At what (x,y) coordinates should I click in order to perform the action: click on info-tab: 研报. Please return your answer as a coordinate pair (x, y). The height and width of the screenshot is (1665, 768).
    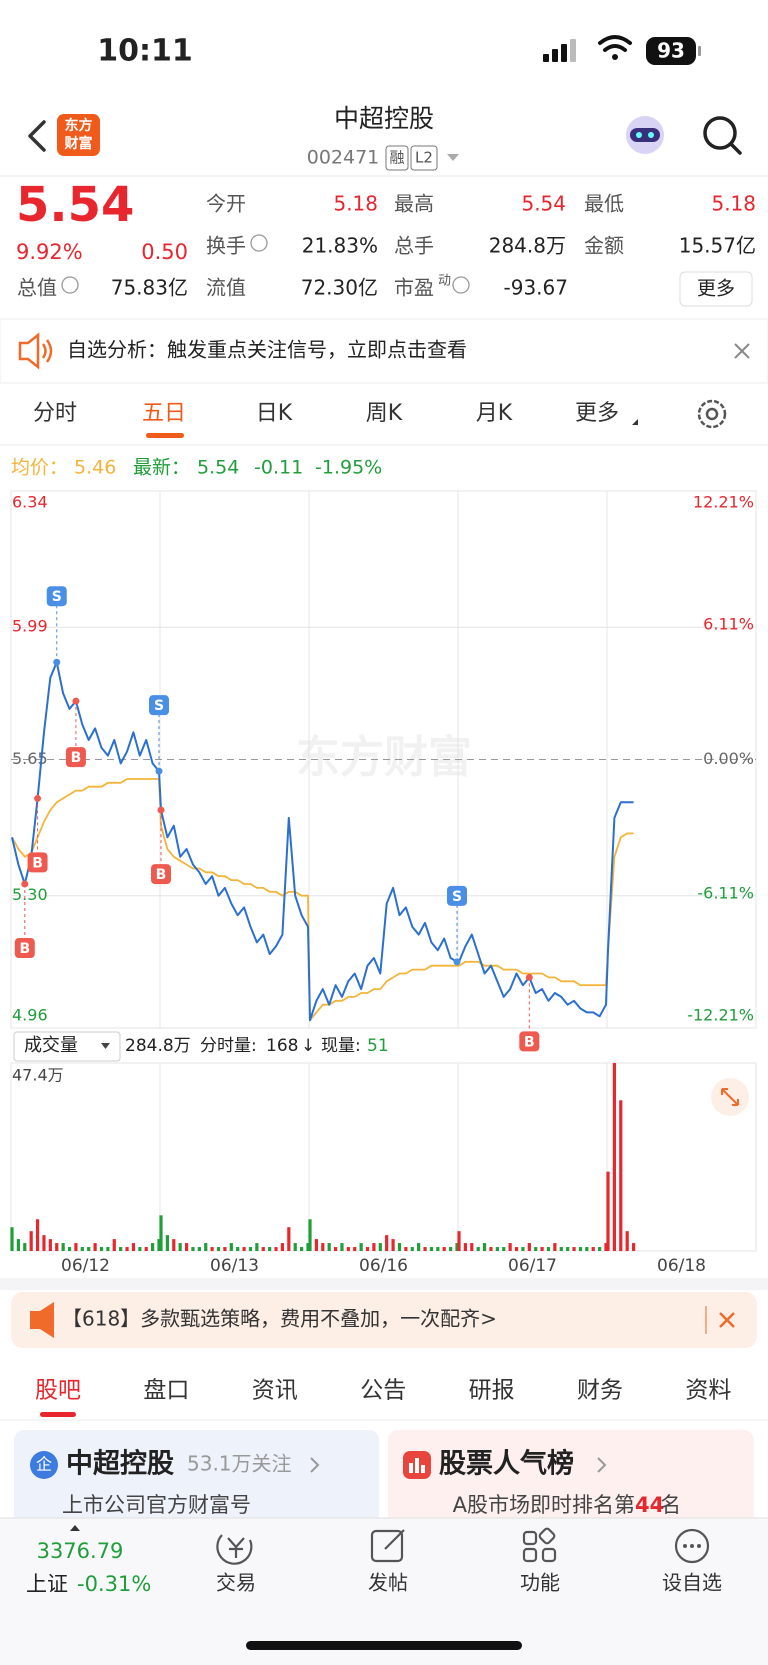
    Looking at the image, I should click on (492, 1391).